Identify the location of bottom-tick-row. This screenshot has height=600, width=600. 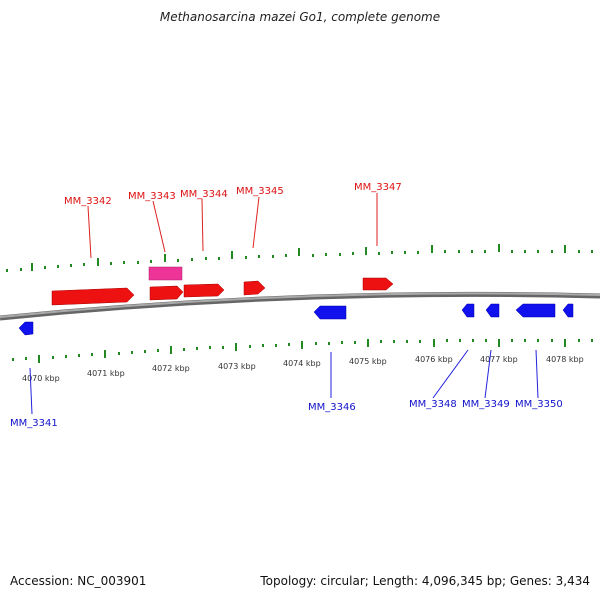
(302, 351).